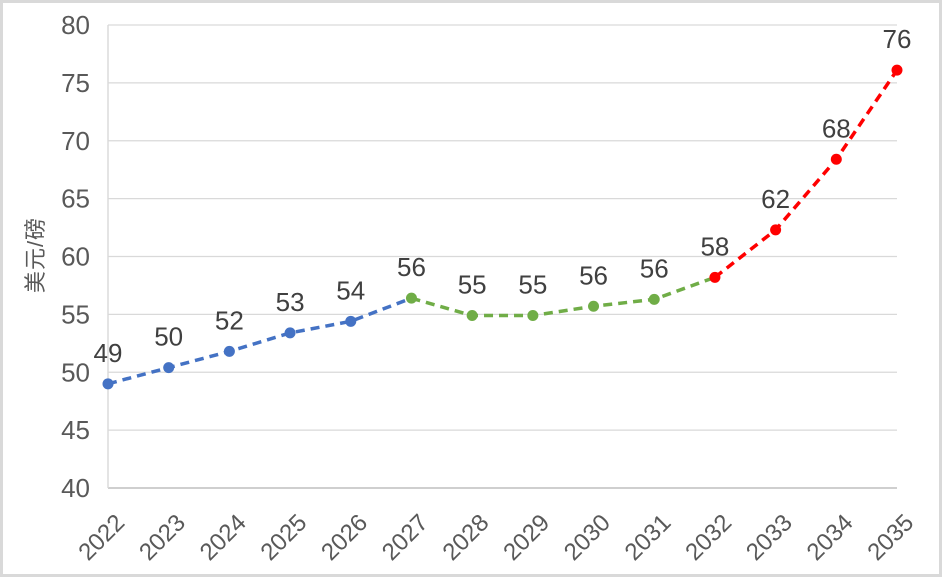 This screenshot has width=942, height=577. Describe the element at coordinates (897, 39) in the screenshot. I see `data-point-label-2035: 76` at that location.